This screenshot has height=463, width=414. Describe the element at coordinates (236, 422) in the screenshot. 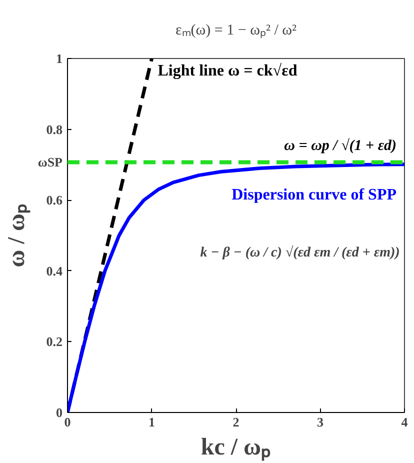

I see `x-tick-label: 2` at that location.